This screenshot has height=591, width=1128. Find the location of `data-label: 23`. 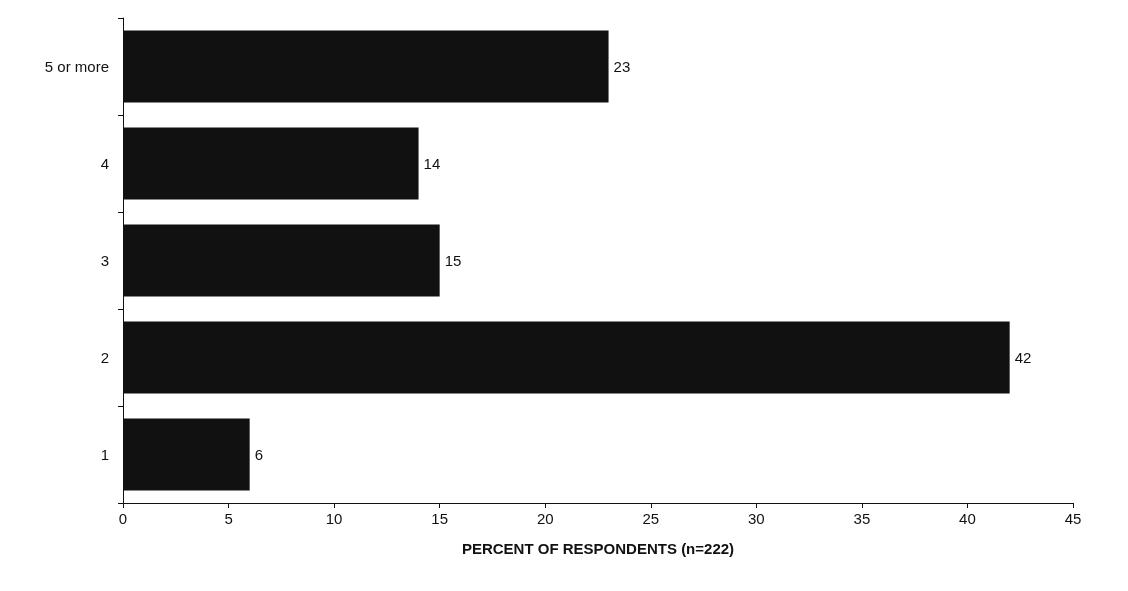

data-label: 23 is located at coordinates (622, 66).